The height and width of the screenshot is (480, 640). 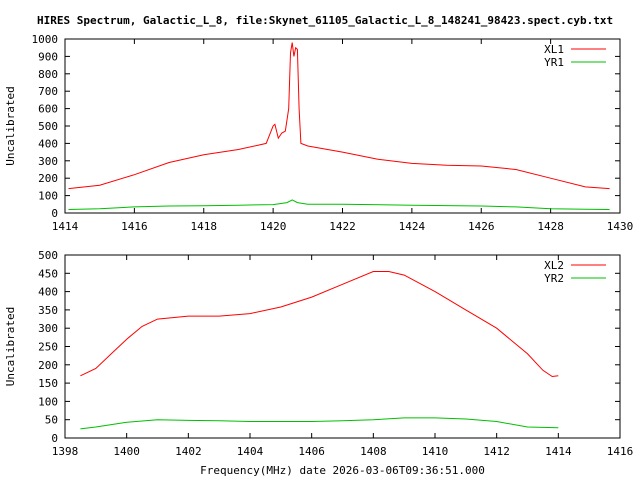 What do you see at coordinates (48, 310) in the screenshot?
I see `y-tick-label: 350` at bounding box center [48, 310].